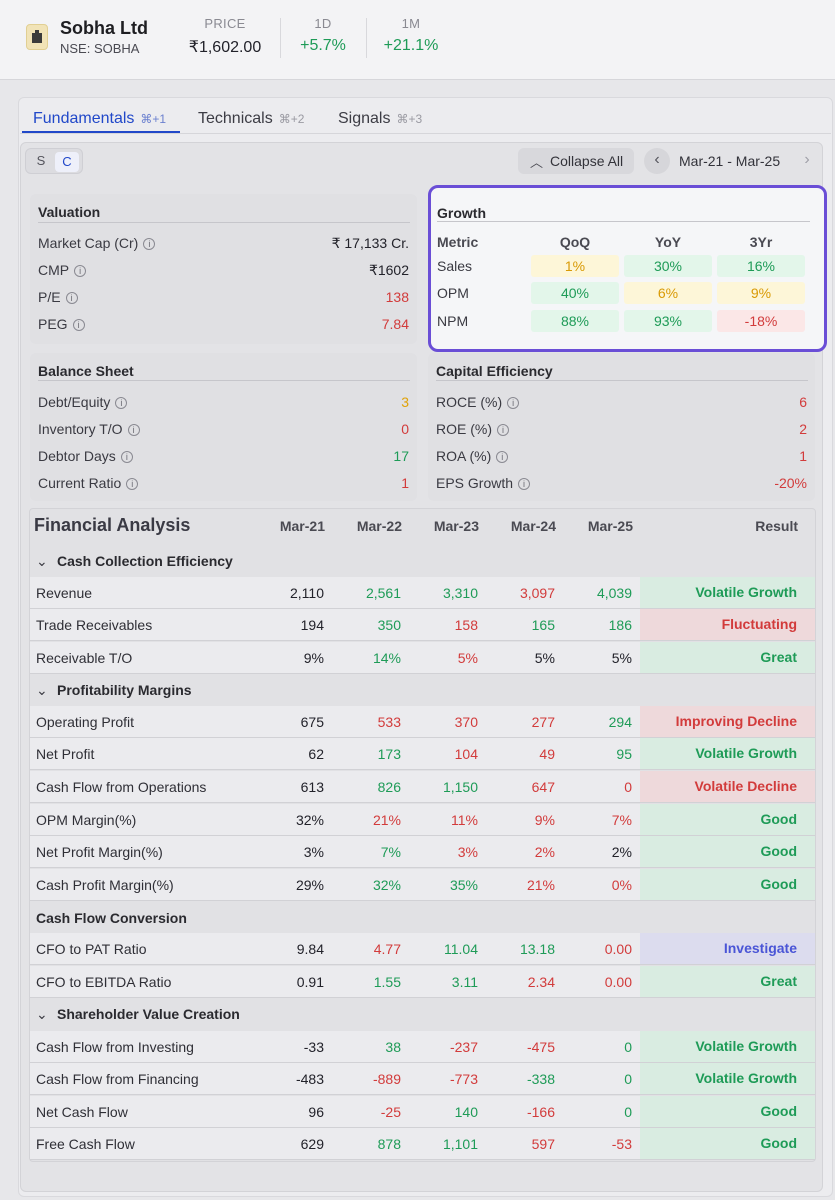 The image size is (835, 1200). What do you see at coordinates (310, 949) in the screenshot?
I see `row-value: 9.84` at bounding box center [310, 949].